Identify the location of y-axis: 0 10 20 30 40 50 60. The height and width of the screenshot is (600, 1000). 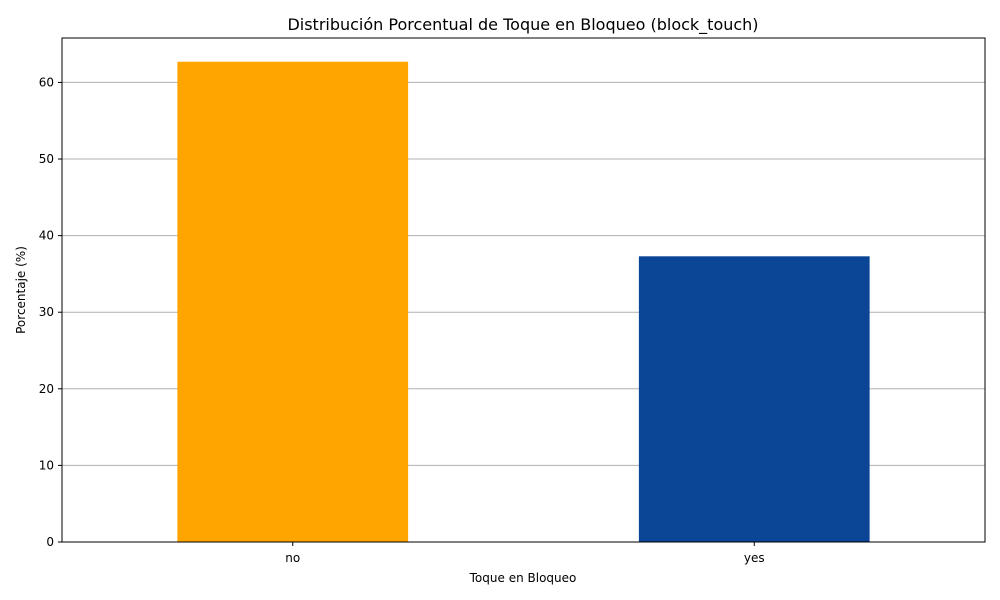
(50, 312).